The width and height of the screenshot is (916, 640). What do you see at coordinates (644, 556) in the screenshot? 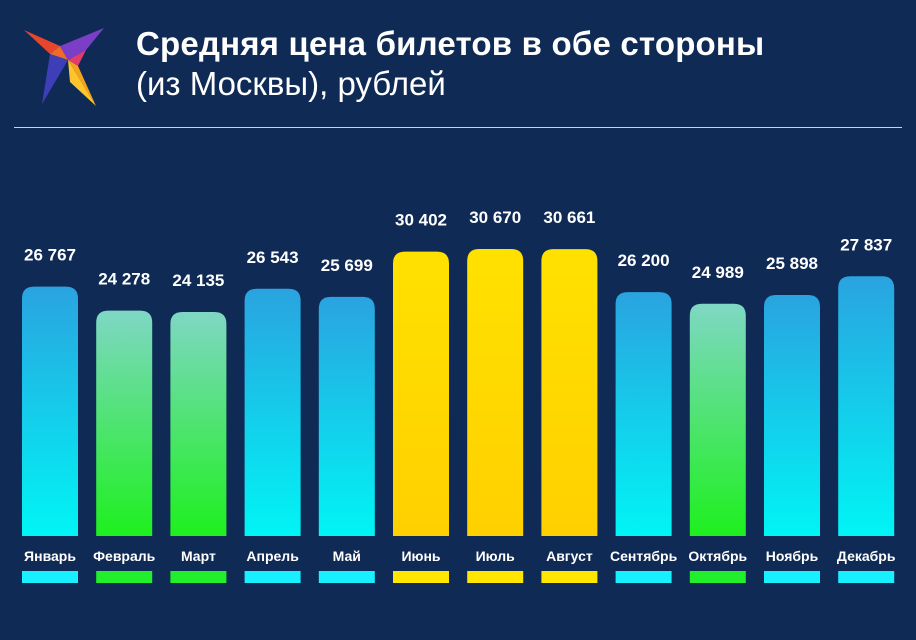
I see `category-label: Сентябрь` at bounding box center [644, 556].